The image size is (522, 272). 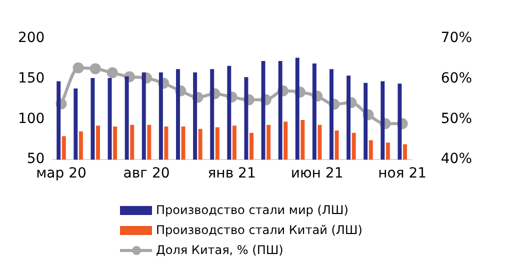 I want to click on y-tick-label: 200, so click(x=31, y=38).